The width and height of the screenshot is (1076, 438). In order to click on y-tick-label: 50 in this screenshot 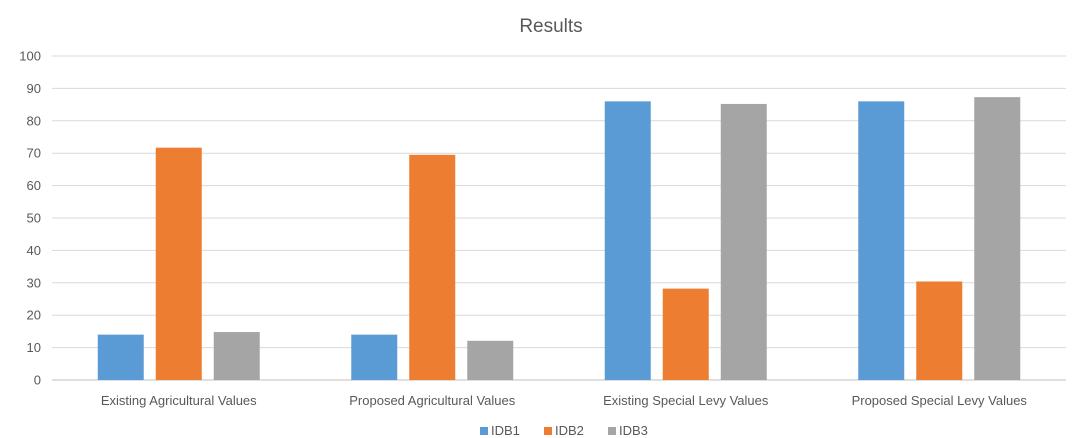, I will do `click(34, 218)`.